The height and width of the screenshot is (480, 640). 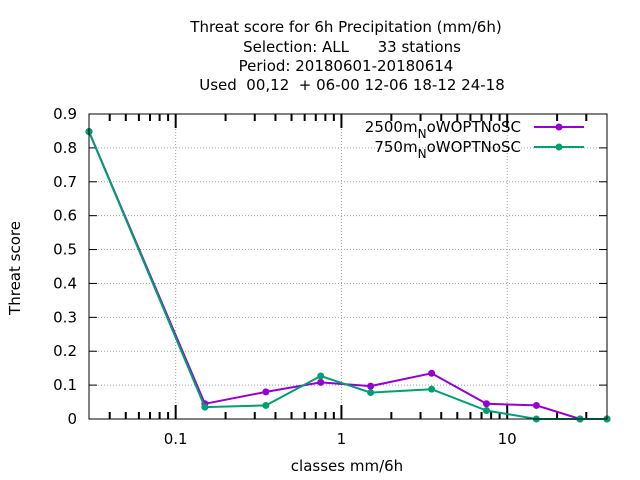 What do you see at coordinates (65, 114) in the screenshot?
I see `y-tick-label: 0.9` at bounding box center [65, 114].